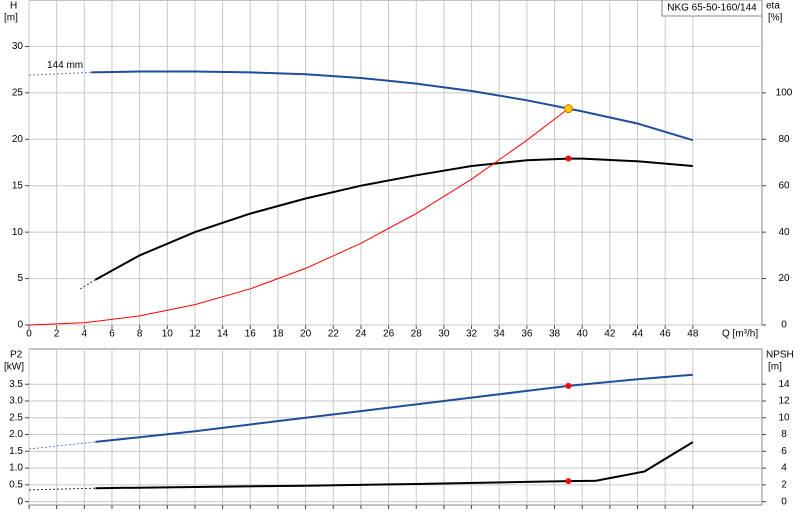 The height and width of the screenshot is (520, 800). Describe the element at coordinates (583, 334) in the screenshot. I see `x-tick-label: 40` at that location.